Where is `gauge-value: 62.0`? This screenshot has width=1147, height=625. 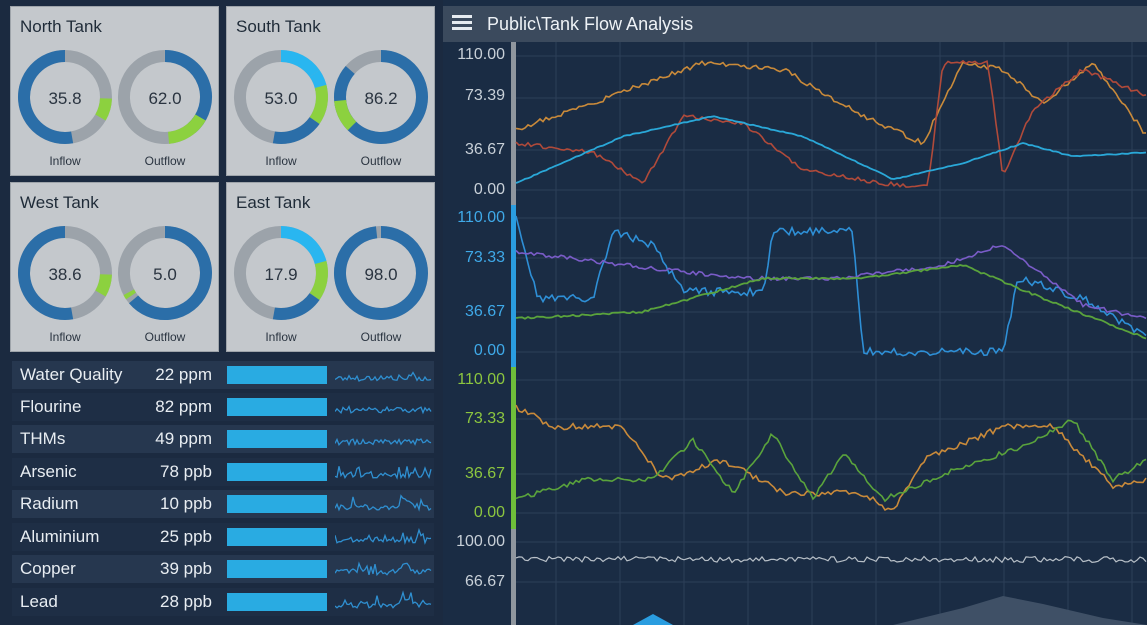
gauge-value: 62.0 is located at coordinates (165, 98).